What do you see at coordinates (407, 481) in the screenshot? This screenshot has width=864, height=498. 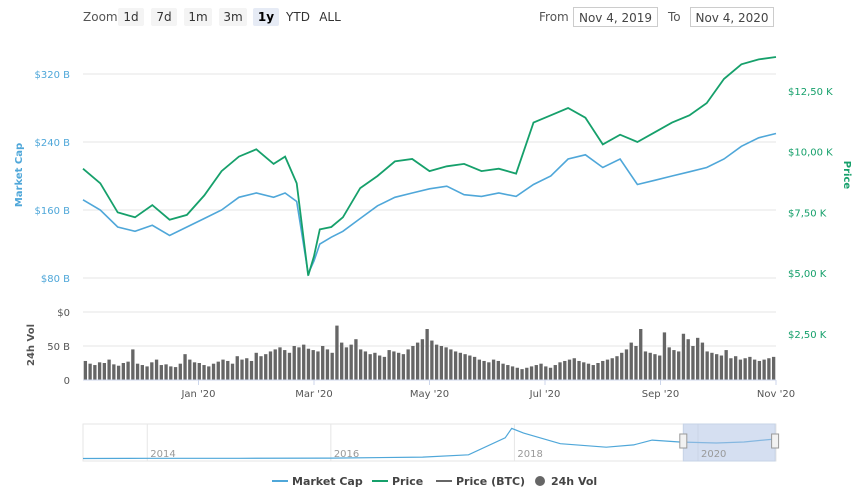 I see `legend-item-label: Price` at bounding box center [407, 481].